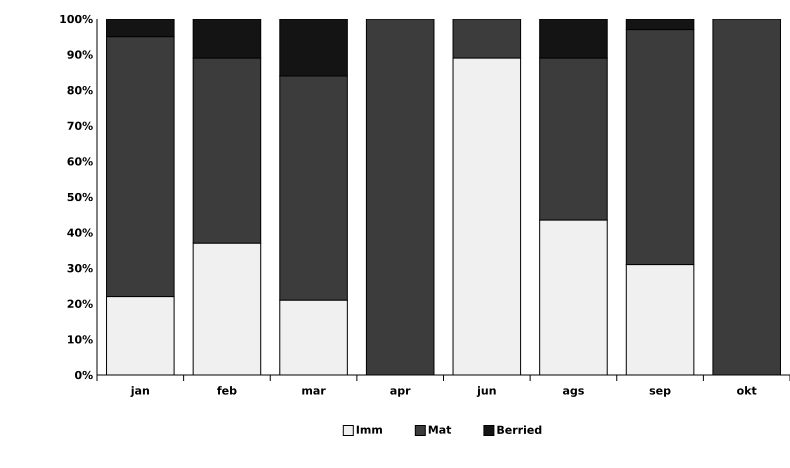 The image size is (790, 468). What do you see at coordinates (440, 430) in the screenshot?
I see `legend-label: Mat` at bounding box center [440, 430].